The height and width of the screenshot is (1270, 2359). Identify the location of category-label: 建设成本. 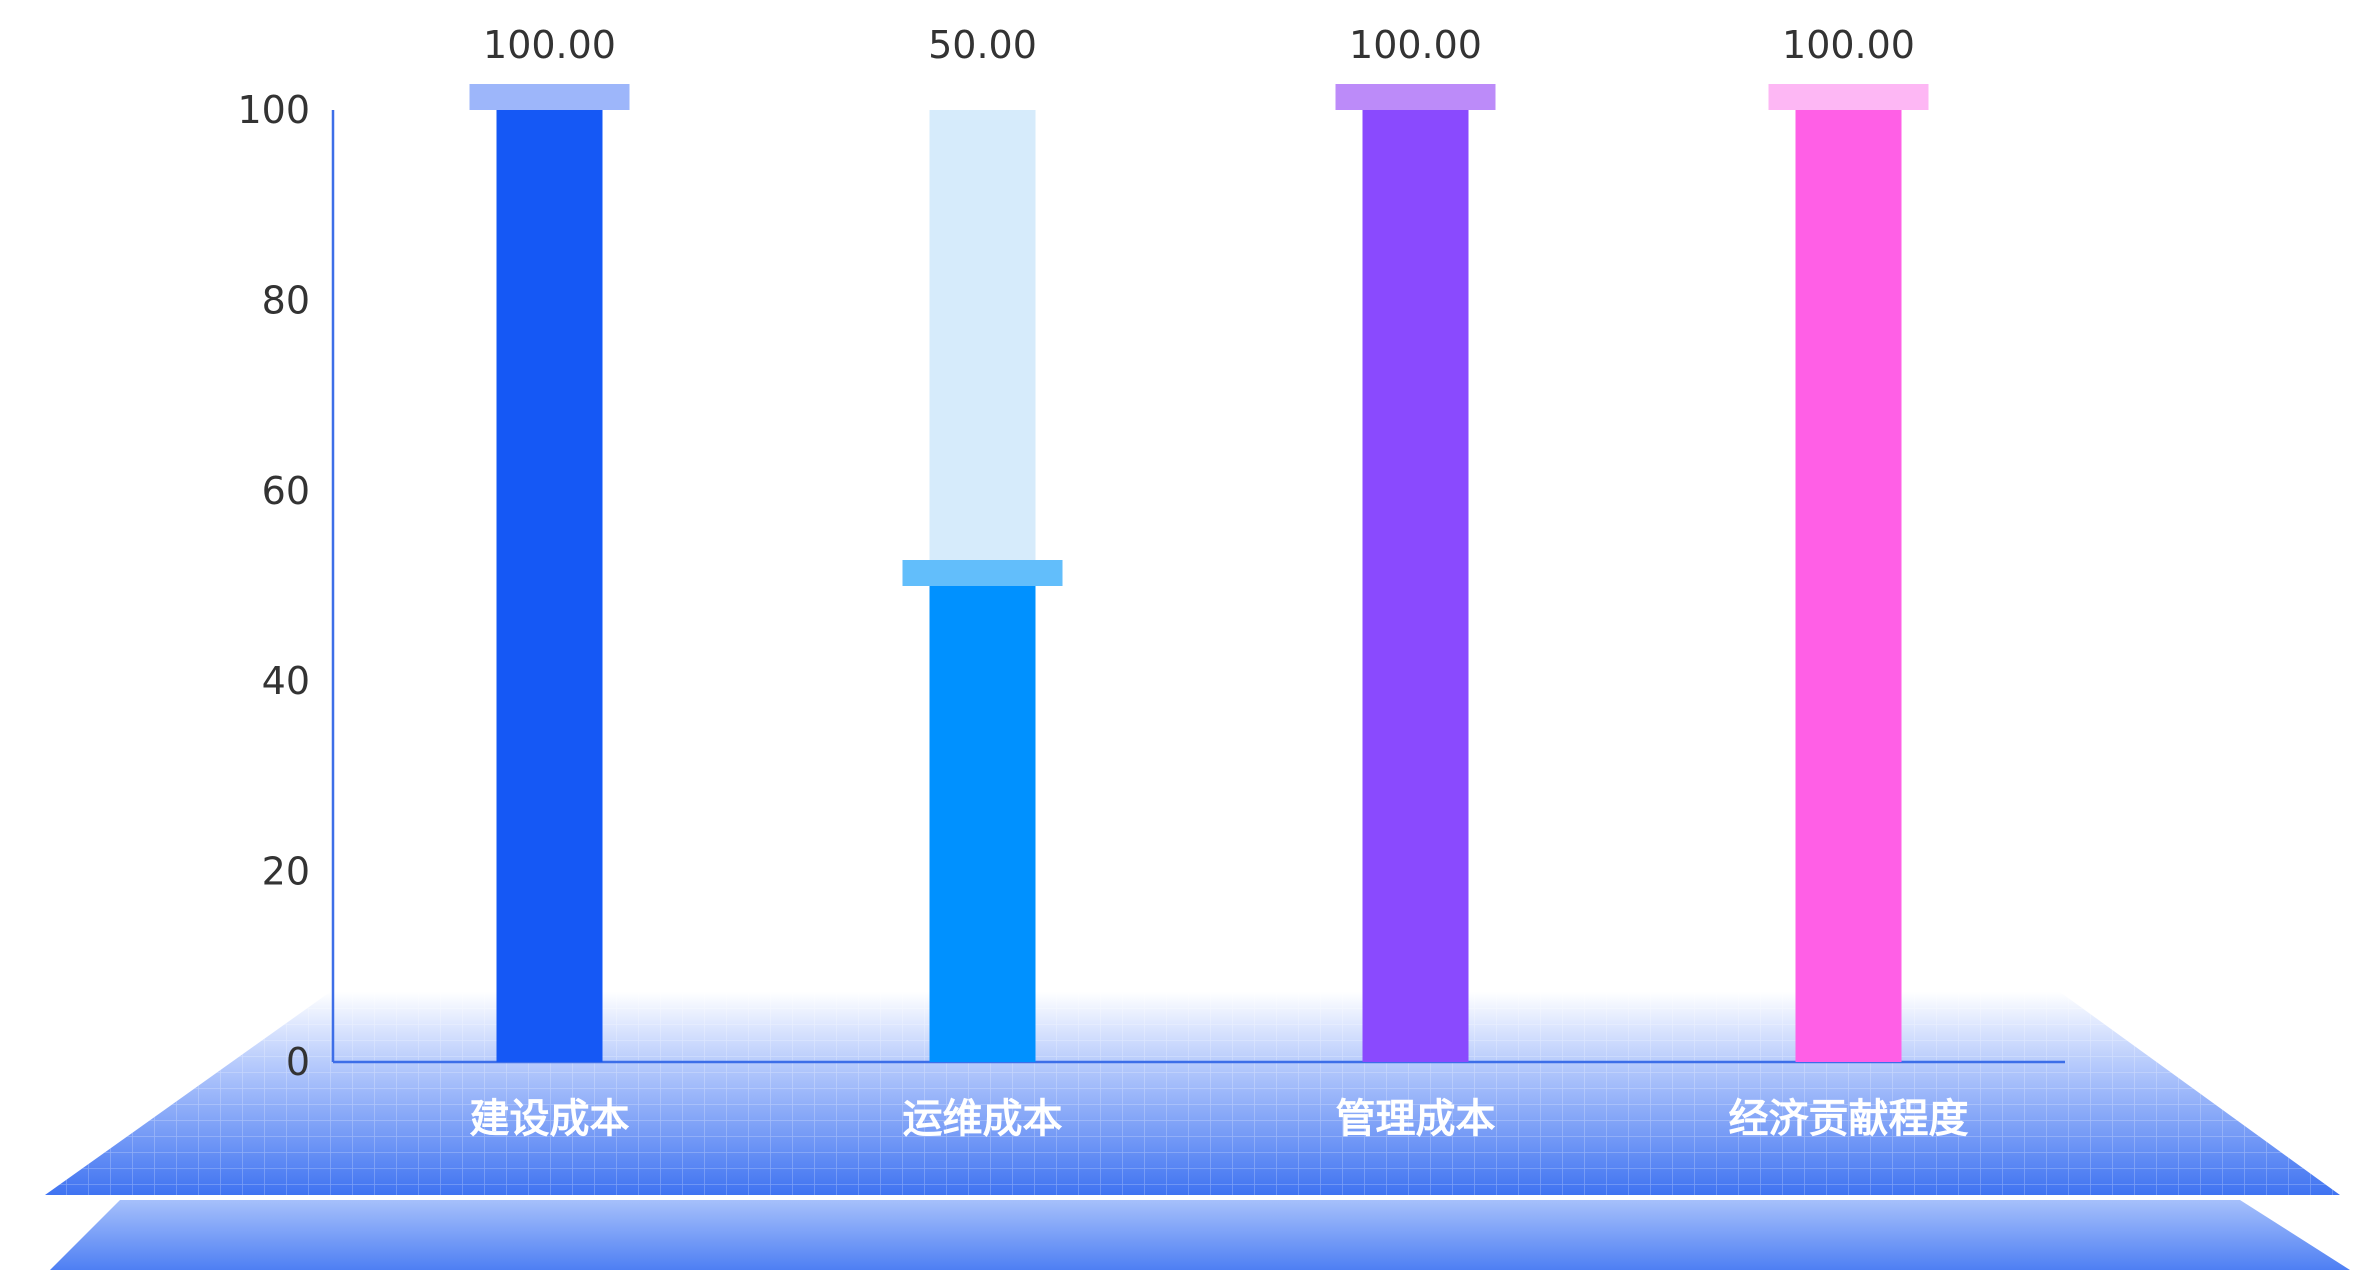
(550, 1119).